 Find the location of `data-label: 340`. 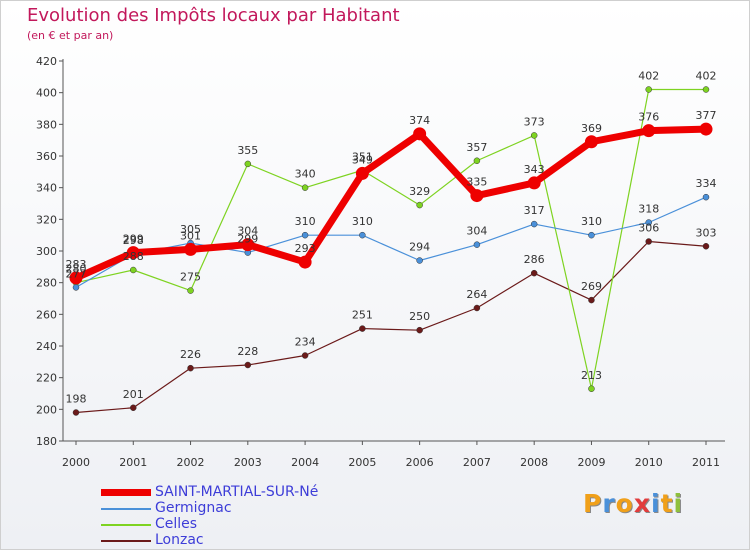

data-label: 340 is located at coordinates (305, 174).